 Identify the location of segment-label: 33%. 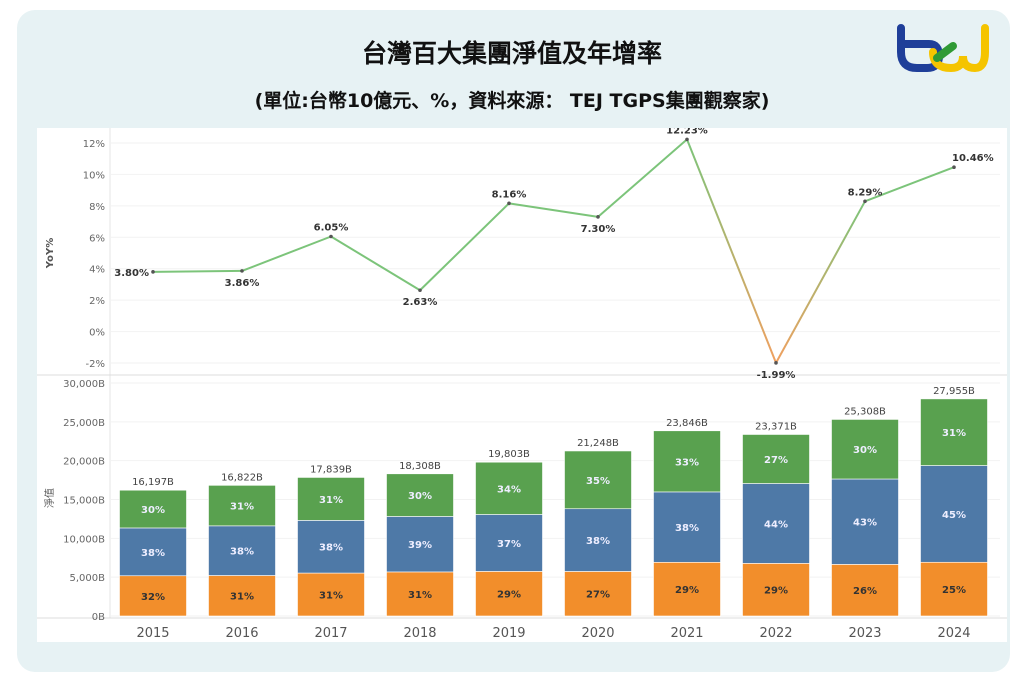
(687, 462).